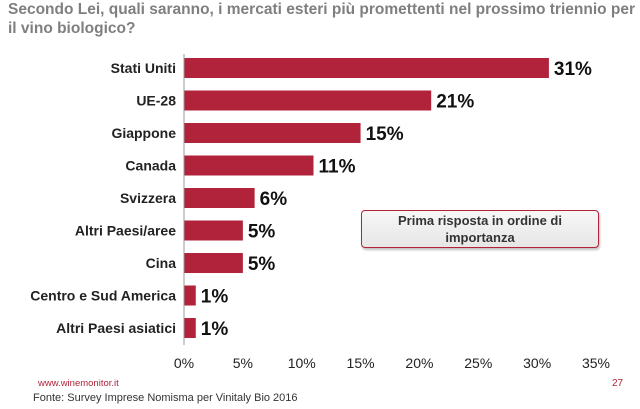 The image size is (640, 409). What do you see at coordinates (78, 383) in the screenshot?
I see `footer-url: www.winemonitor.it` at bounding box center [78, 383].